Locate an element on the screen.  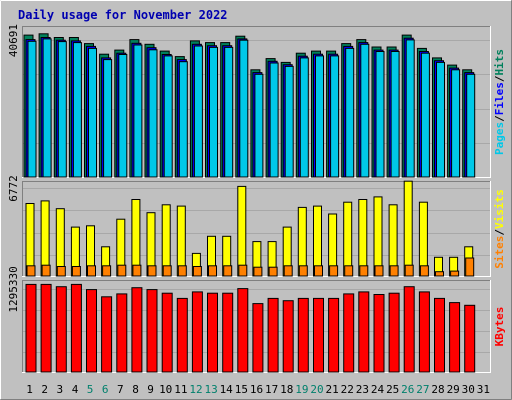
legend-entry-hits: Hits is located at coordinates (499, 62).